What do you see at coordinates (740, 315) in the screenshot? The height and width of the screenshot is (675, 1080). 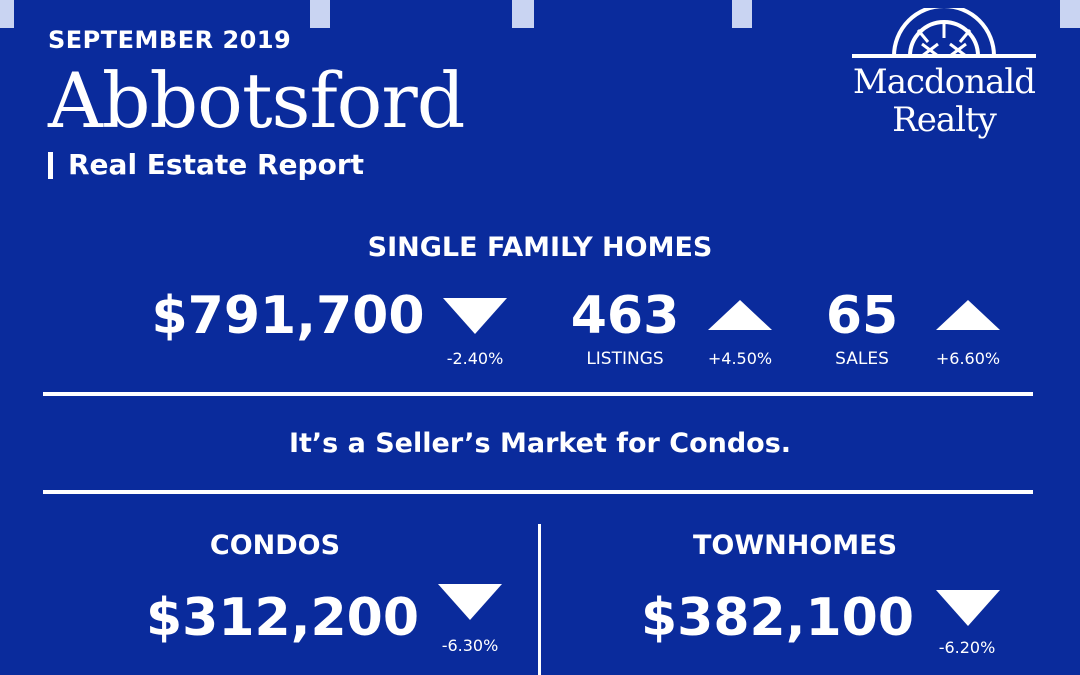 I see `listings-up-arrow-icon` at bounding box center [740, 315].